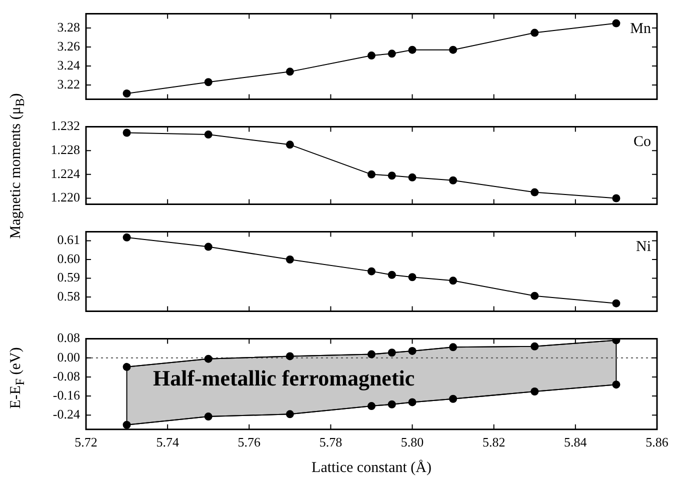 The height and width of the screenshot is (481, 687). What do you see at coordinates (66, 414) in the screenshot?
I see `y-tick-label: -0.24` at bounding box center [66, 414].